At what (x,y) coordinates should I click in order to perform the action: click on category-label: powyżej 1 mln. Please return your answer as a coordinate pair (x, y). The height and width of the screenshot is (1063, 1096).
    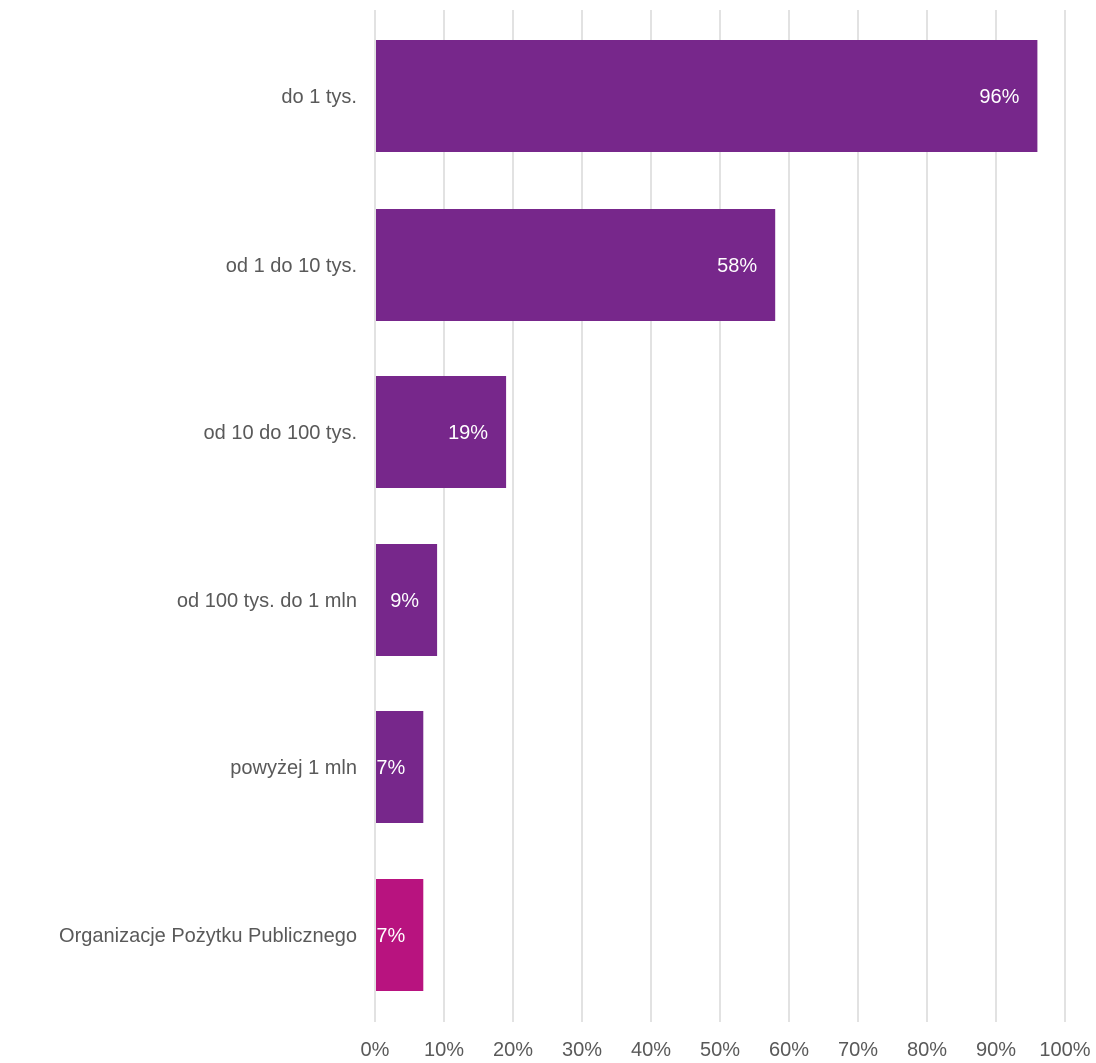
    Looking at the image, I should click on (293, 768).